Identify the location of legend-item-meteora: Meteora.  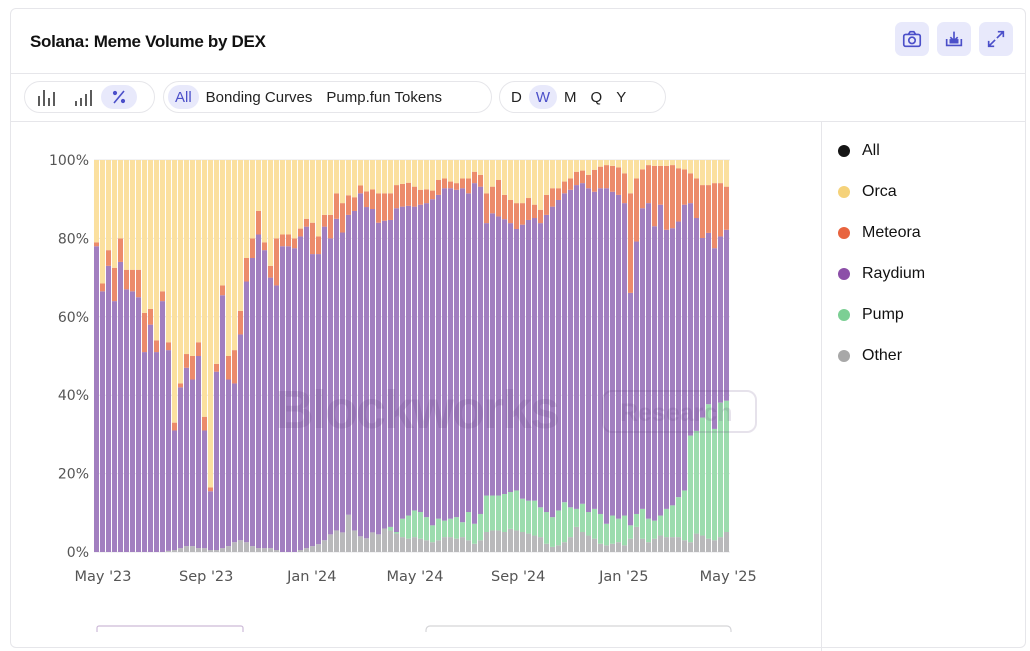
(875, 232).